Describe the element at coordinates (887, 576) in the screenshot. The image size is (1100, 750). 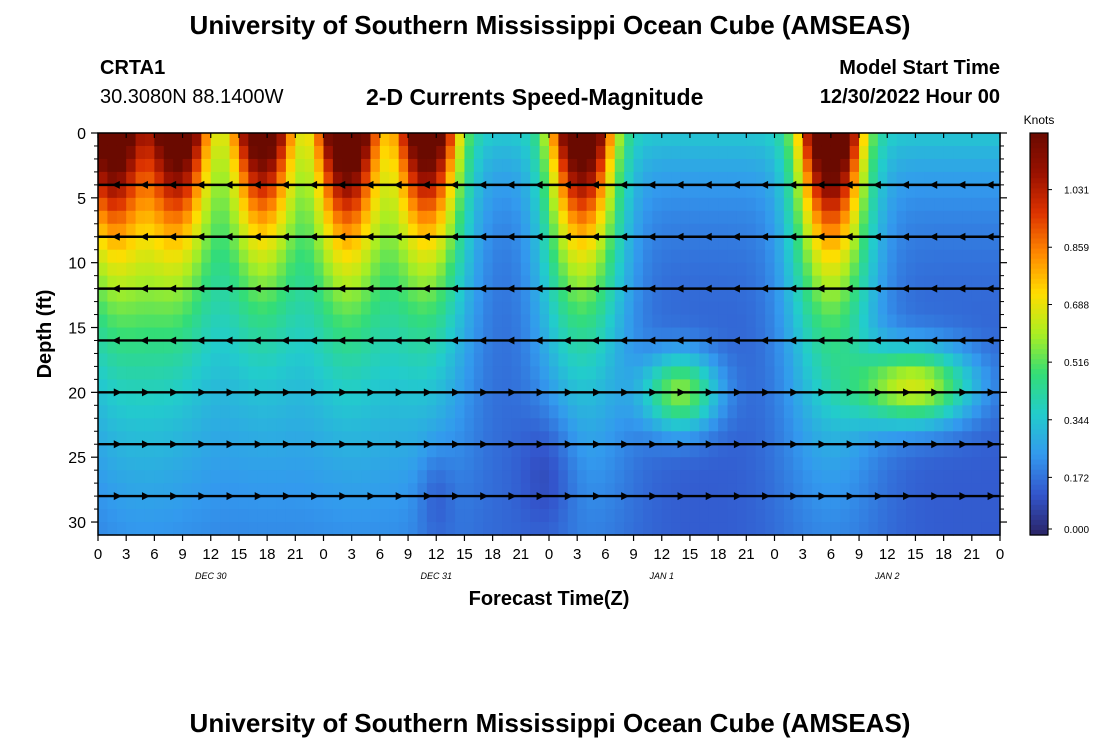
I see `date-label: JAN 2` at that location.